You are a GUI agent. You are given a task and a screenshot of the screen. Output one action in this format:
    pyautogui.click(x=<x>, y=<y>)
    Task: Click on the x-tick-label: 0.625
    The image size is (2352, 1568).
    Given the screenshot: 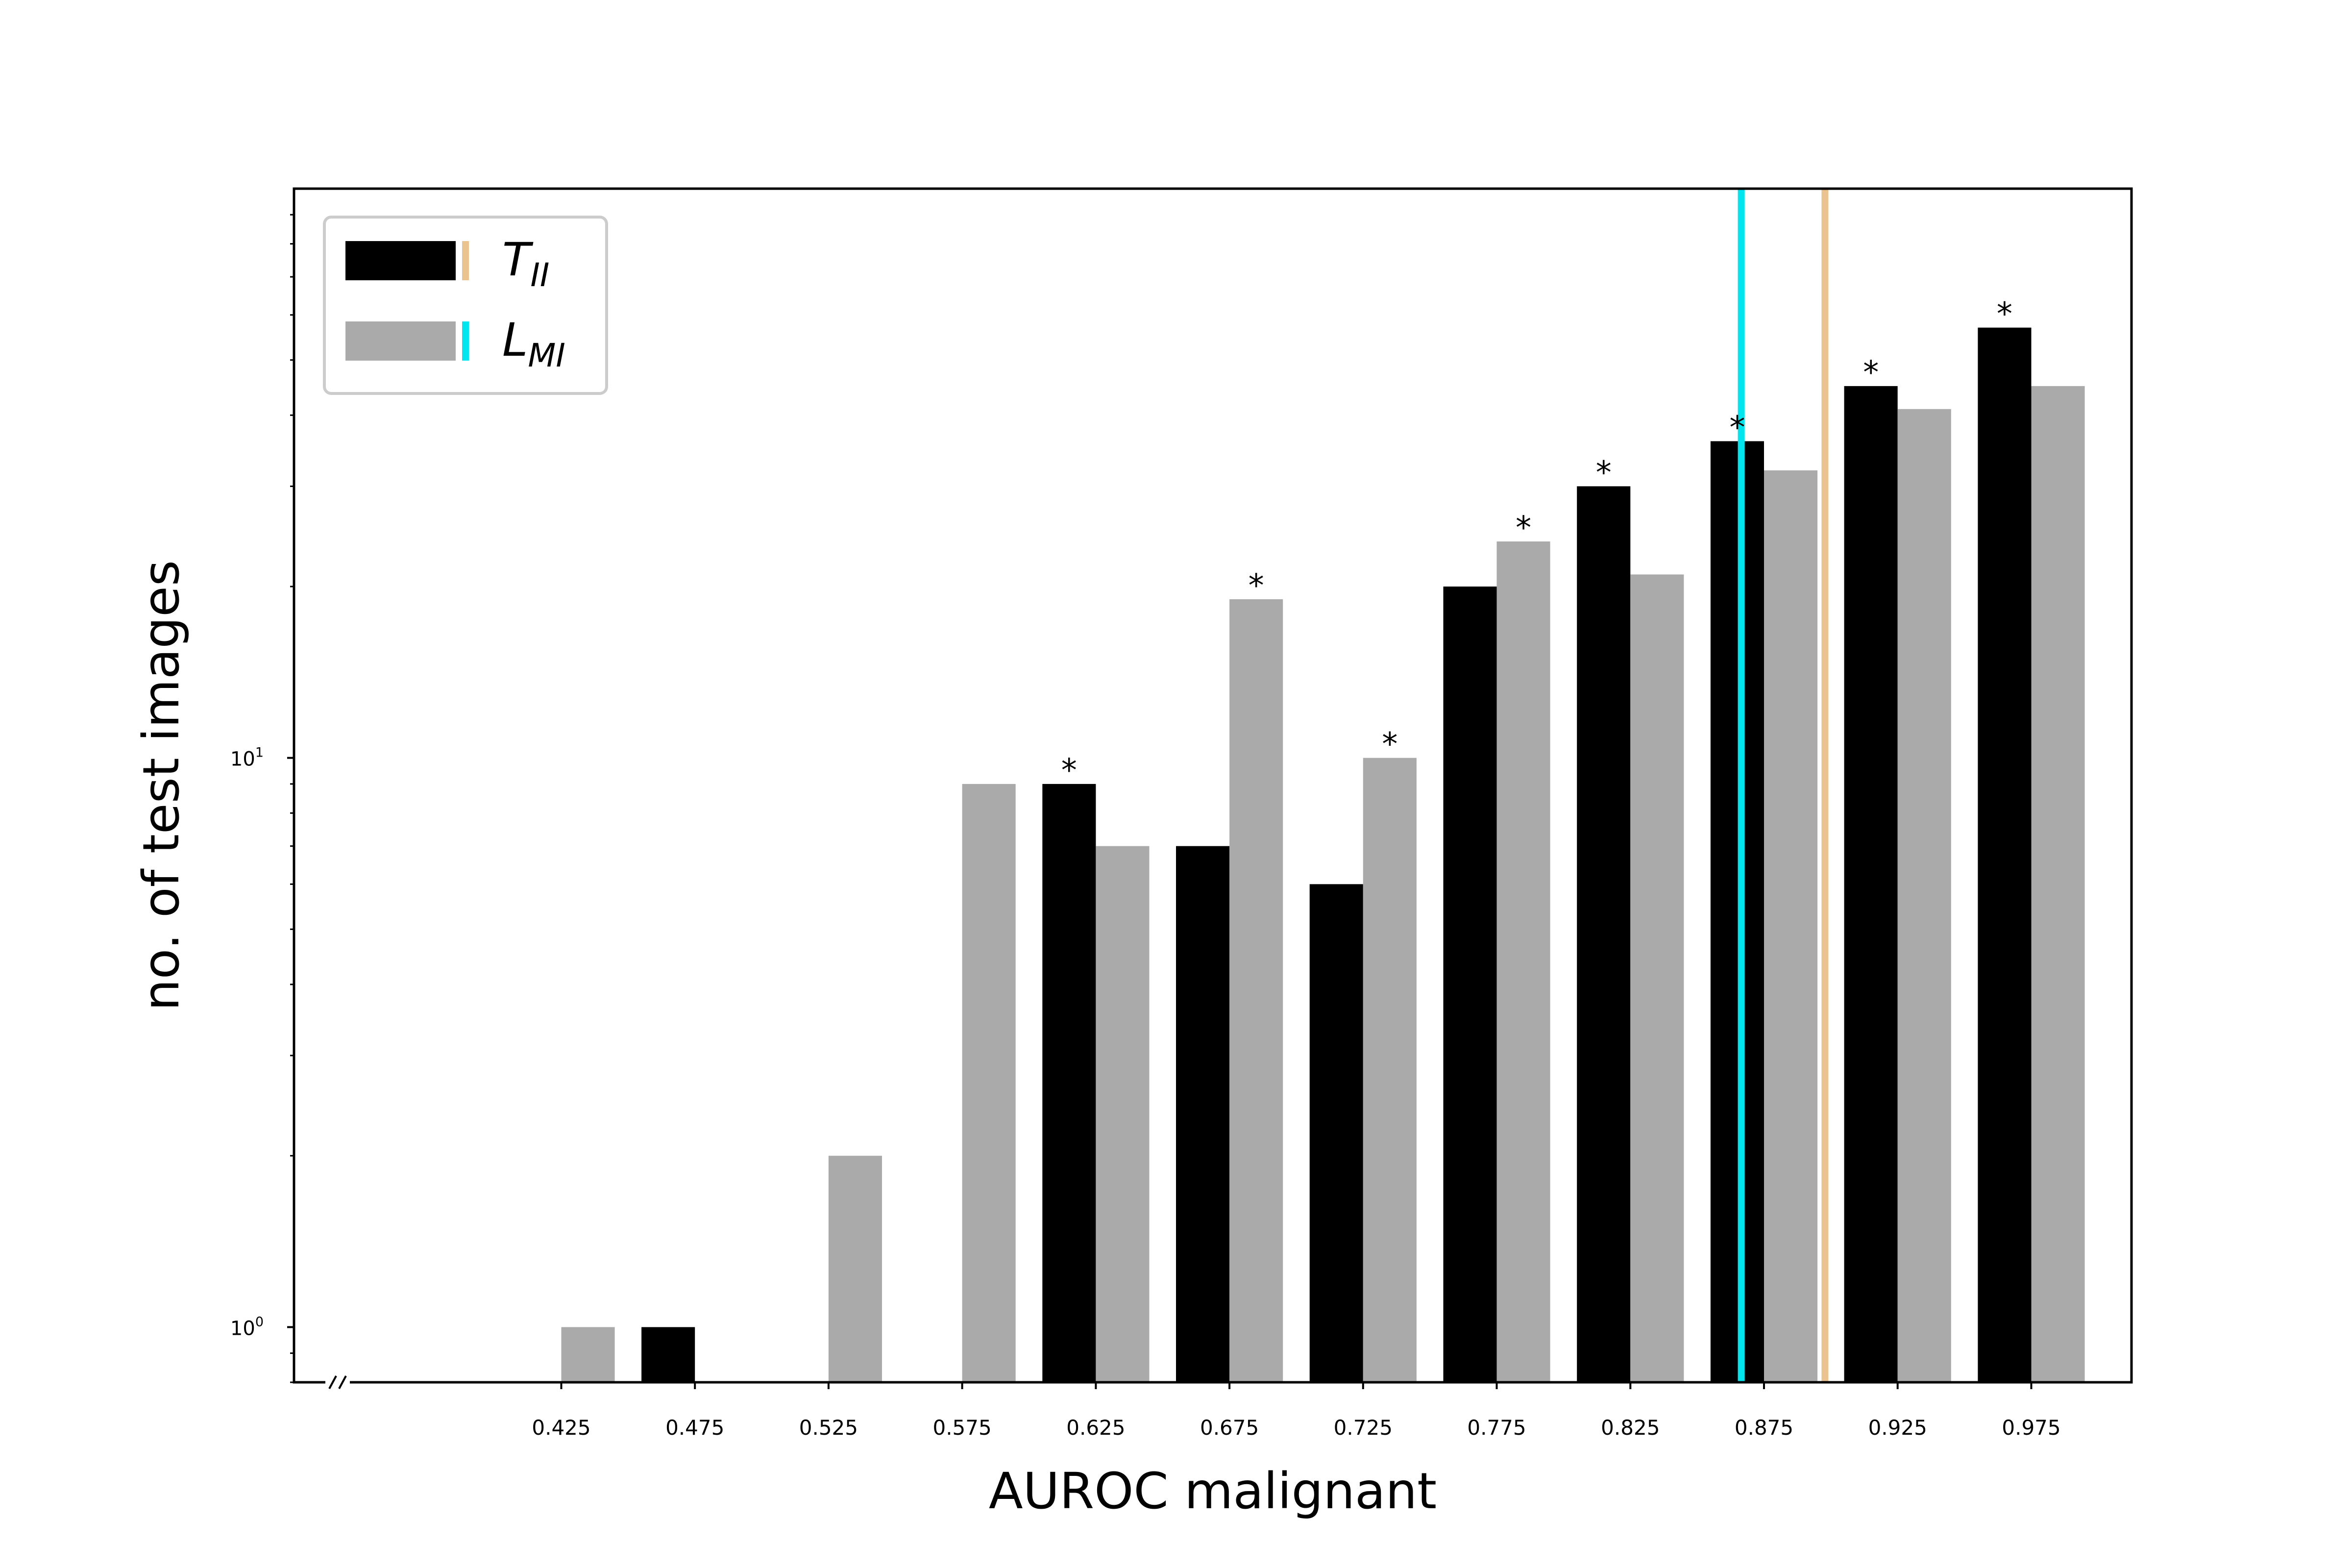 What is the action you would take?
    pyautogui.click(x=1095, y=1428)
    